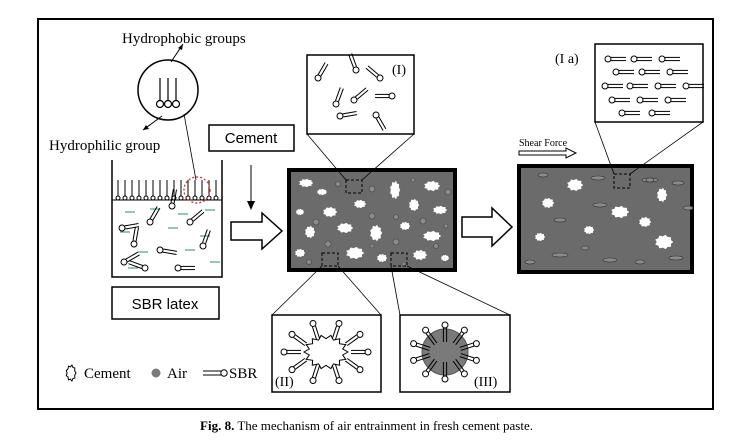 This screenshot has height=448, width=733. I want to click on surfactant-molecule-detail, so click(168, 87).